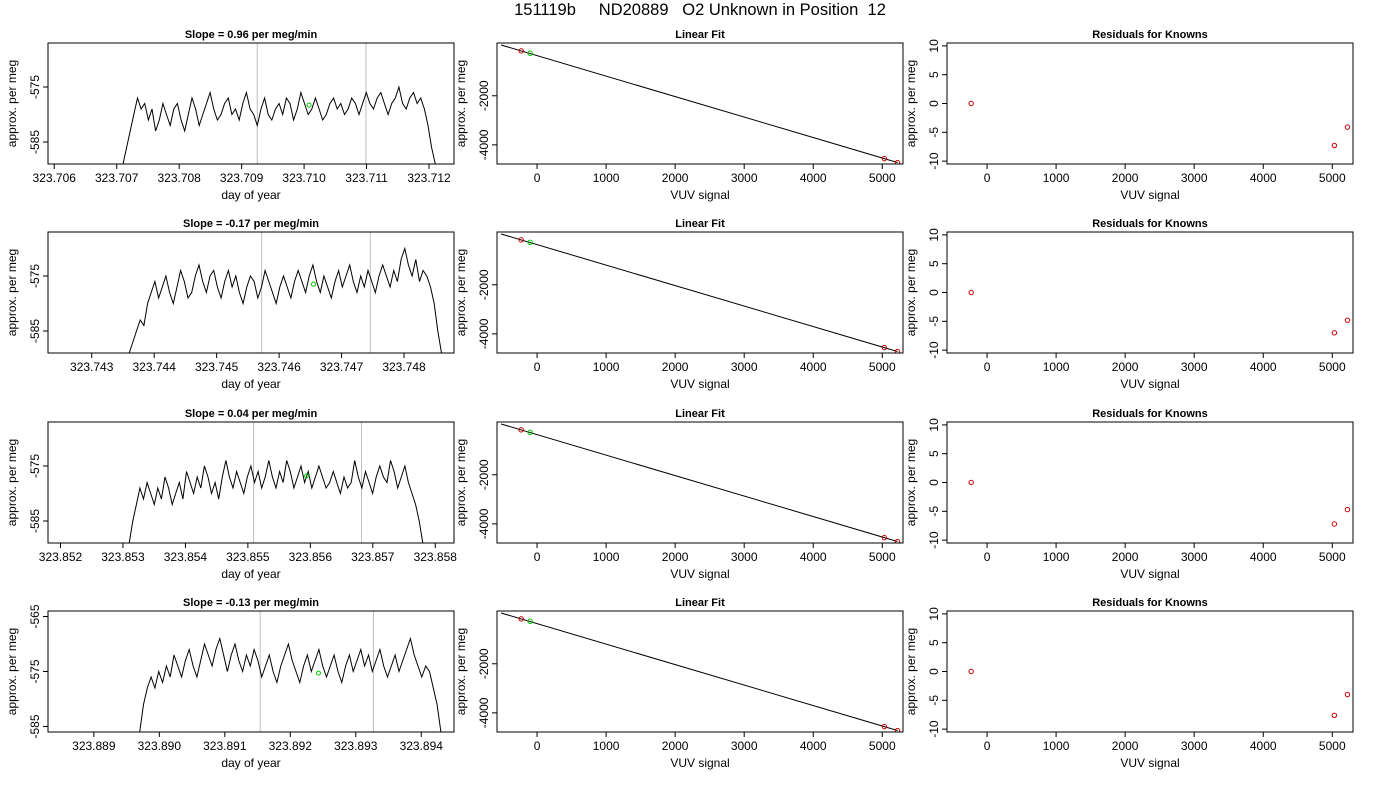 This screenshot has width=1400, height=800. What do you see at coordinates (342, 367) in the screenshot?
I see `x-tick-label: 323.747` at bounding box center [342, 367].